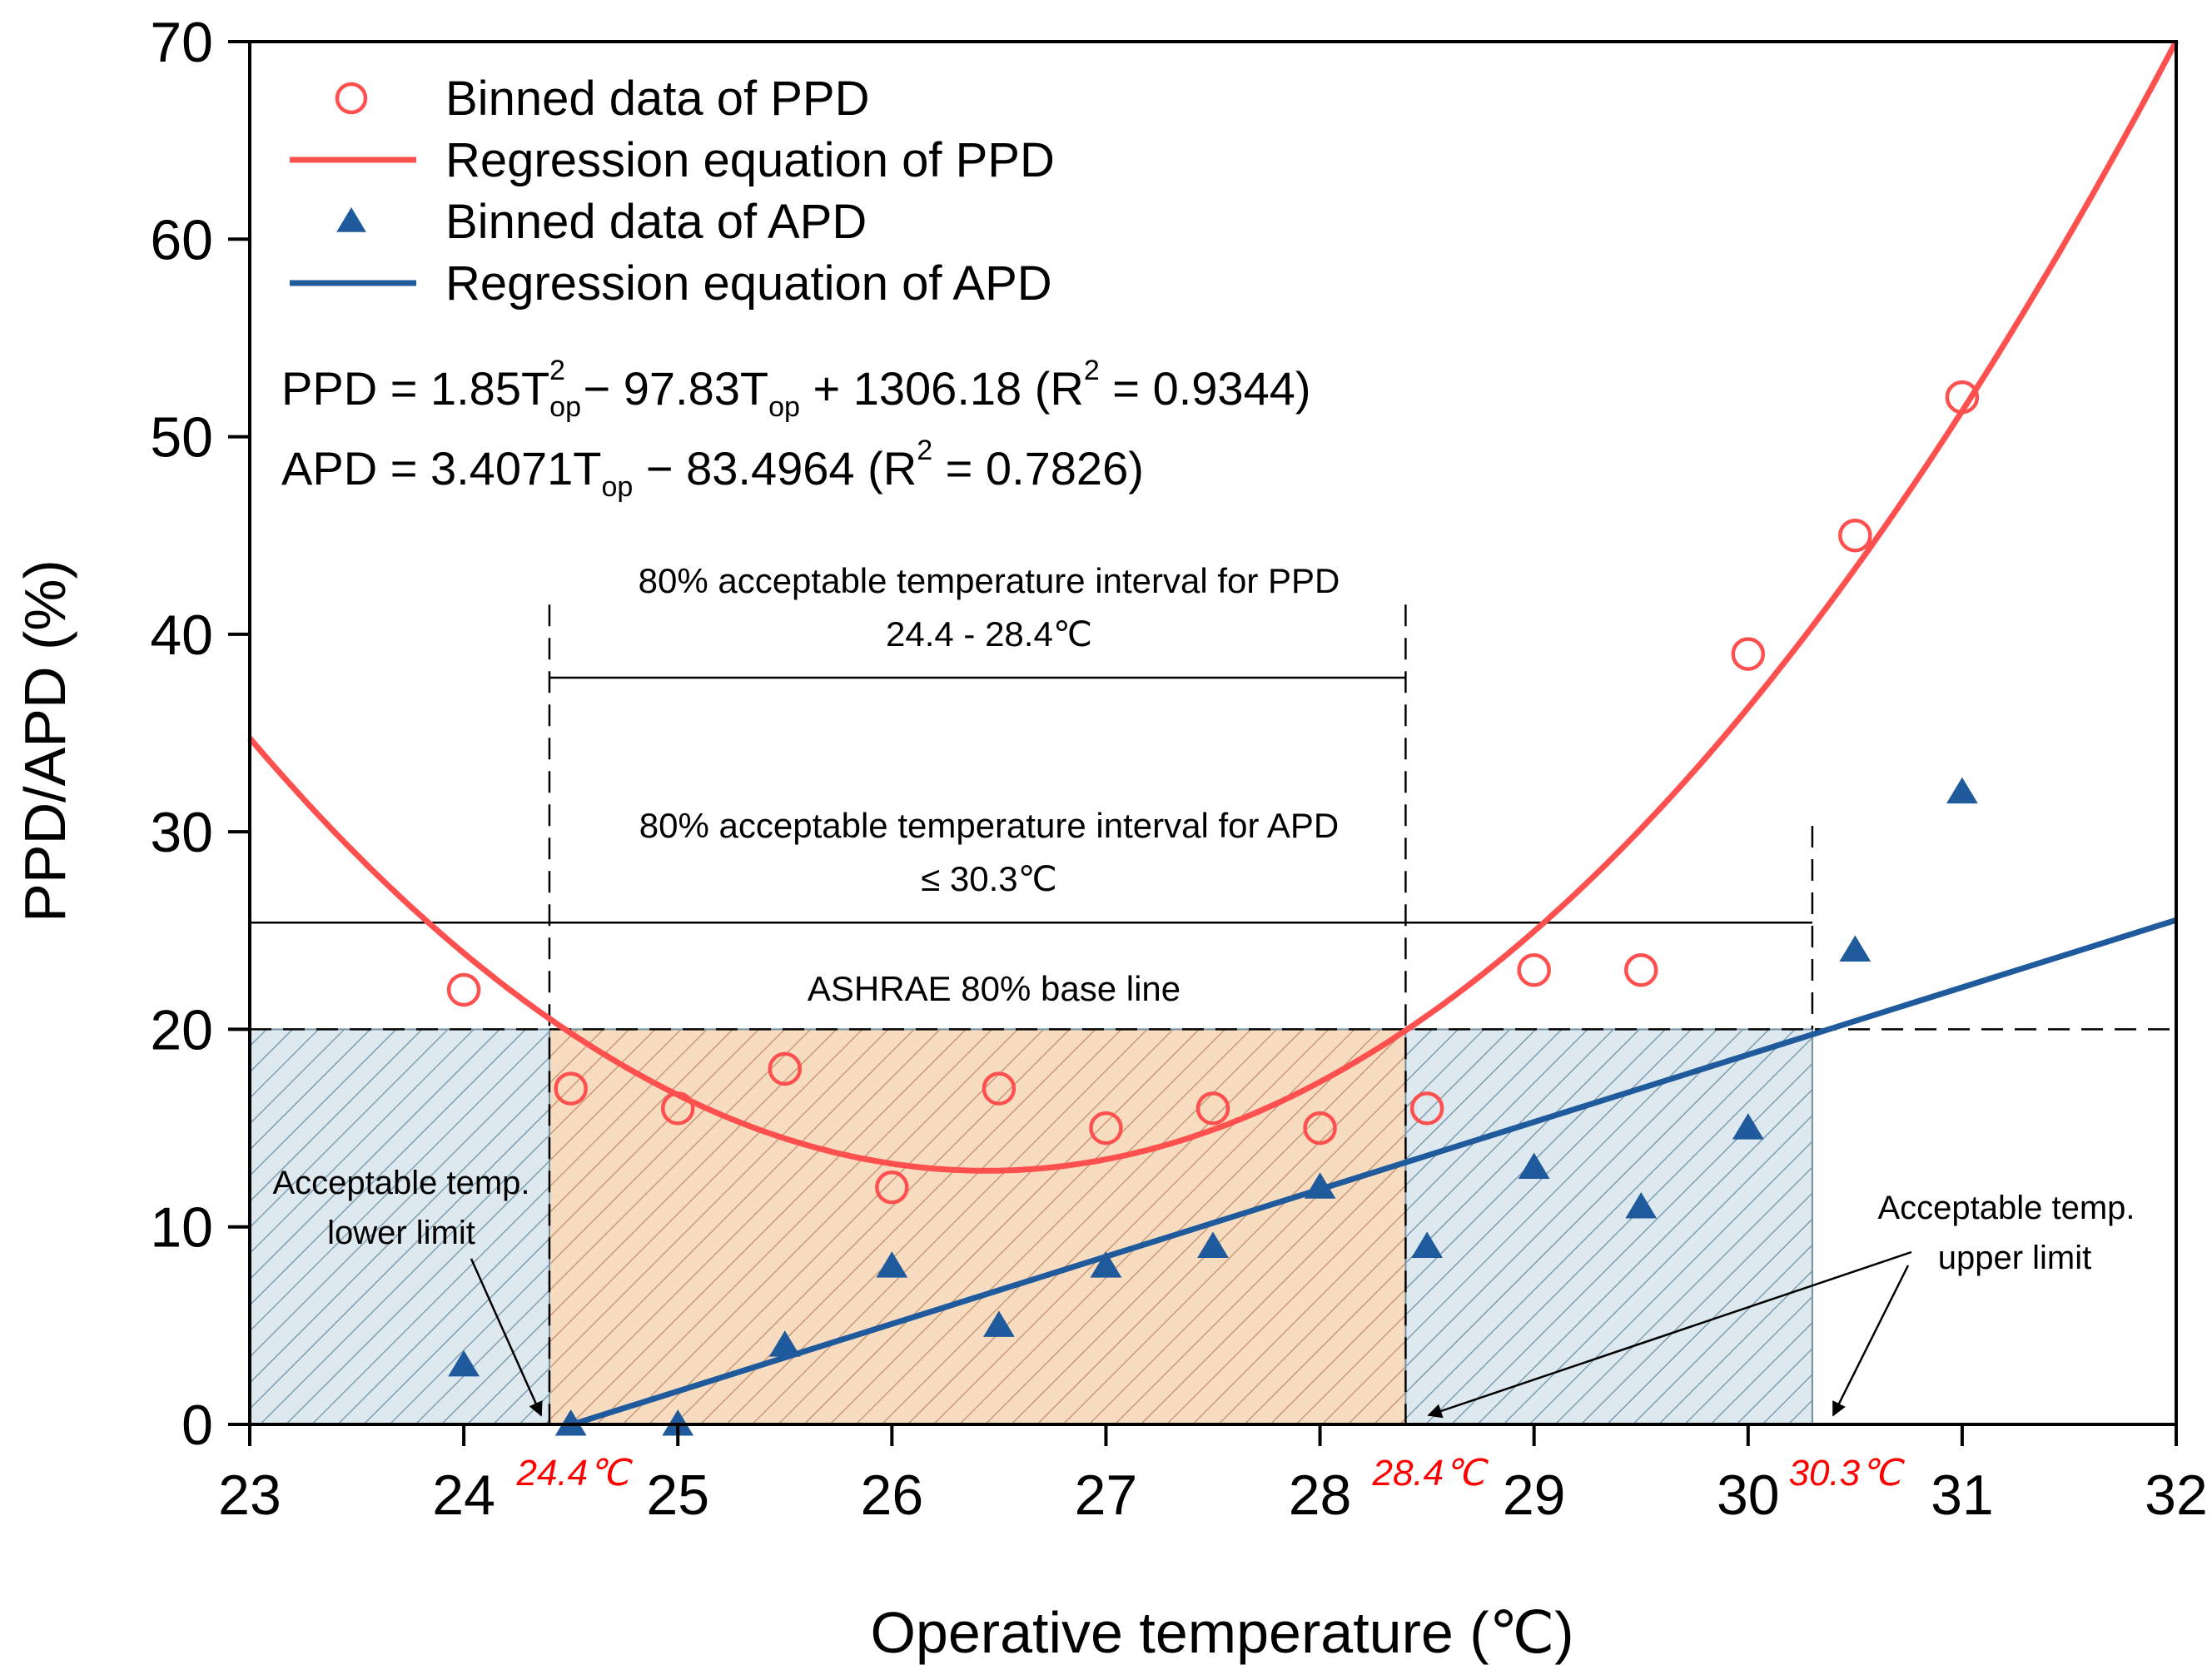 This screenshot has width=2212, height=1675. Describe the element at coordinates (1430, 1473) in the screenshot. I see `mark-28-4: 28.4℃` at that location.